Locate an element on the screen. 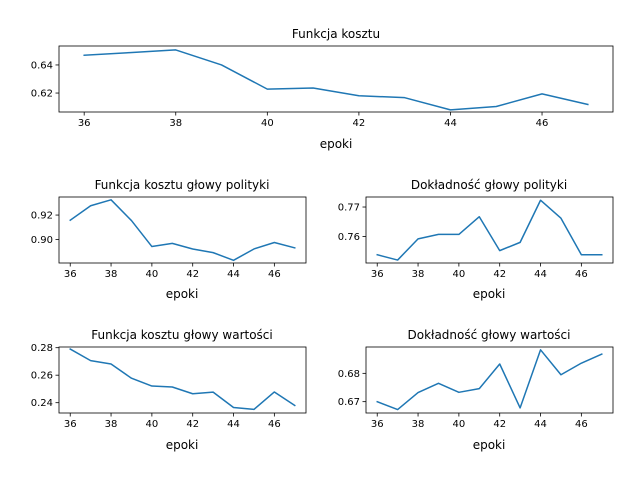  chart-policy-accuracy-xtick-label: 40 is located at coordinates (459, 274).